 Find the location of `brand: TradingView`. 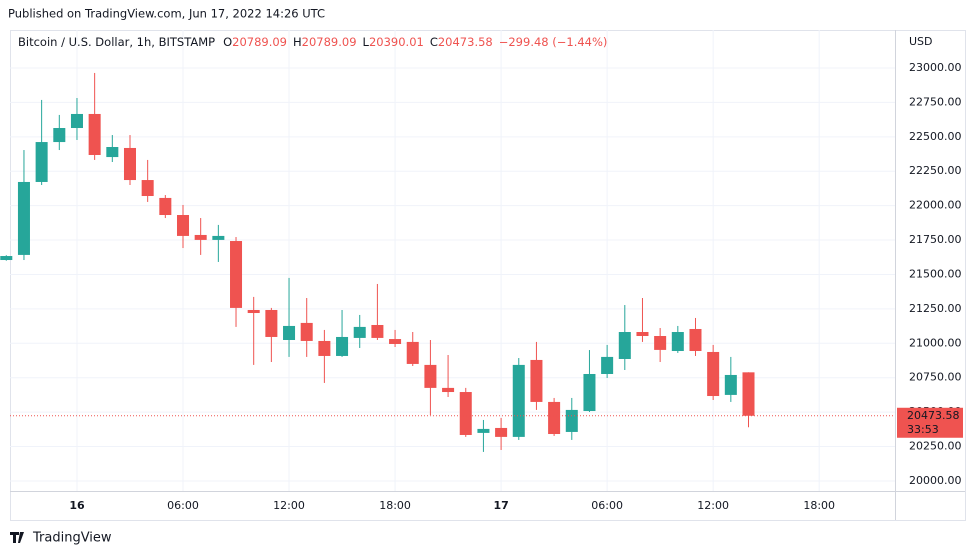

brand: TradingView is located at coordinates (72, 538).